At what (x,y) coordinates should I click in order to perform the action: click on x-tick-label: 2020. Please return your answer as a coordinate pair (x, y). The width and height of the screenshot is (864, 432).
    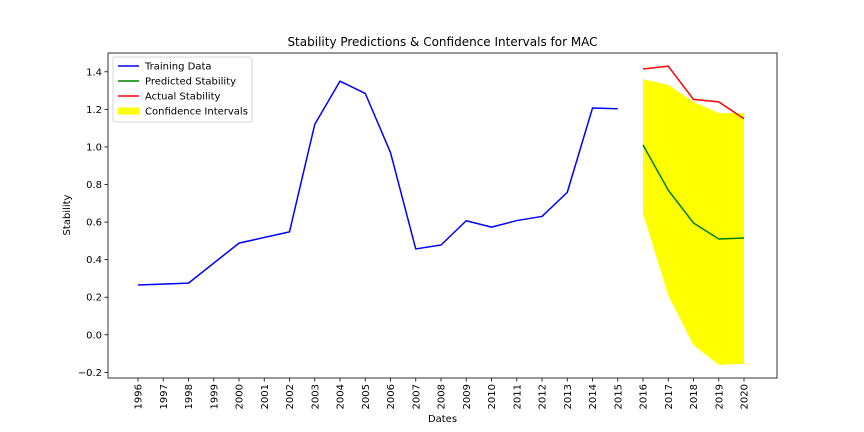
    Looking at the image, I should click on (745, 396).